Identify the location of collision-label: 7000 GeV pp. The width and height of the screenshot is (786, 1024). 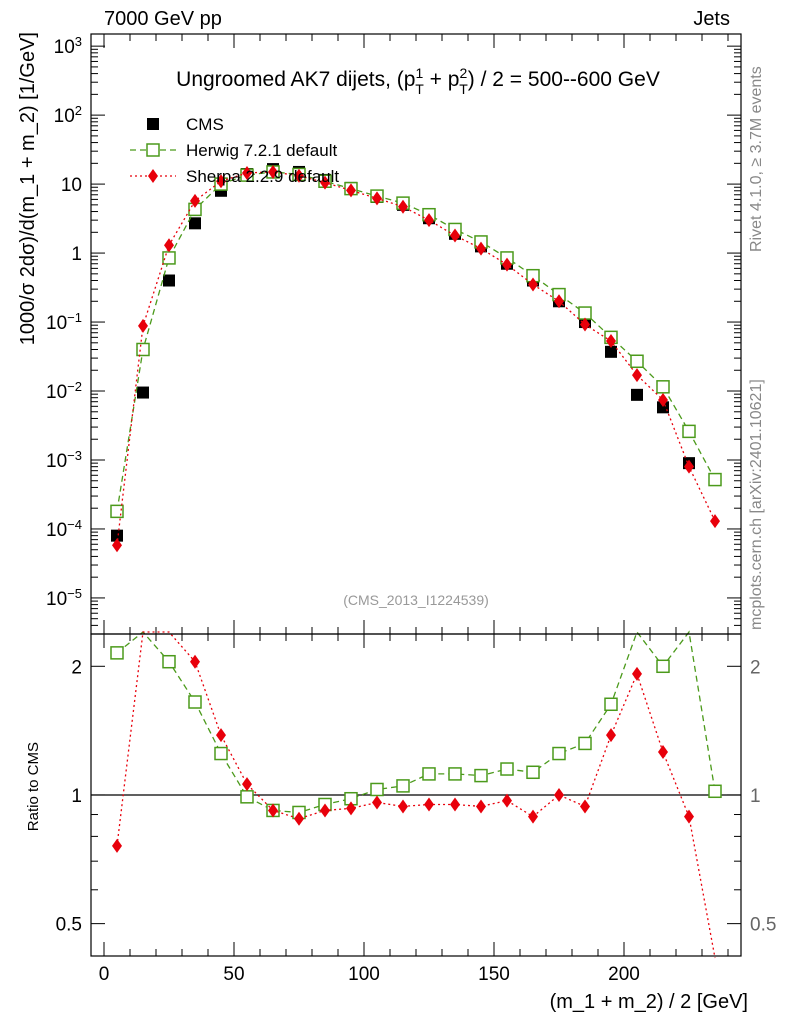
(163, 19).